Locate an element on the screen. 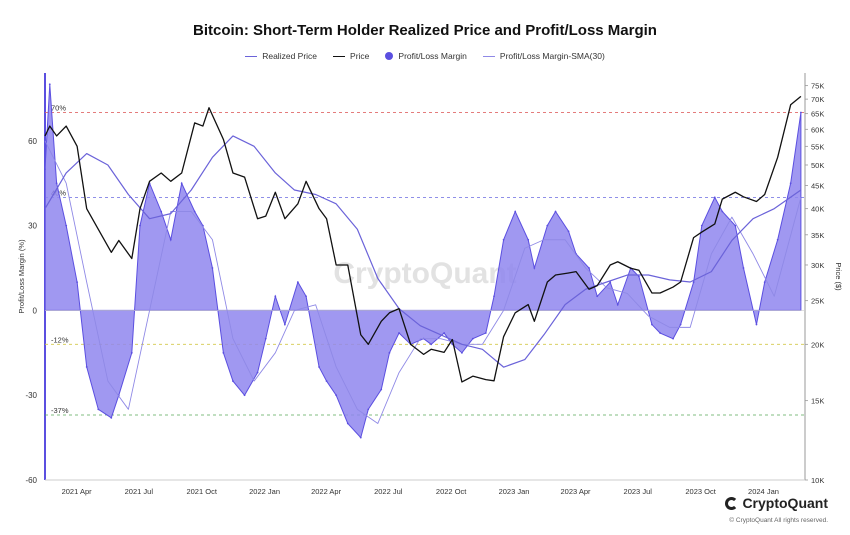 Image resolution: width=850 pixels, height=535 pixels. legend-label-price: Price is located at coordinates (360, 56).